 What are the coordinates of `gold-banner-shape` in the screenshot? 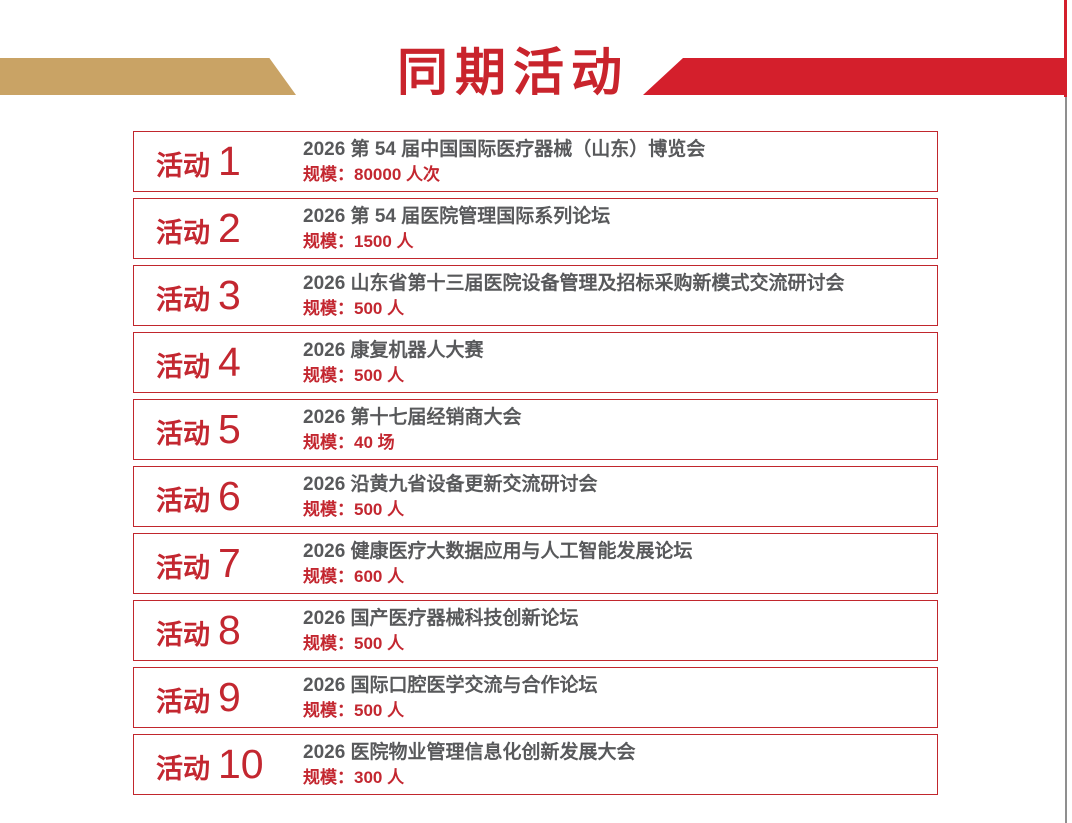 It's located at (148, 76).